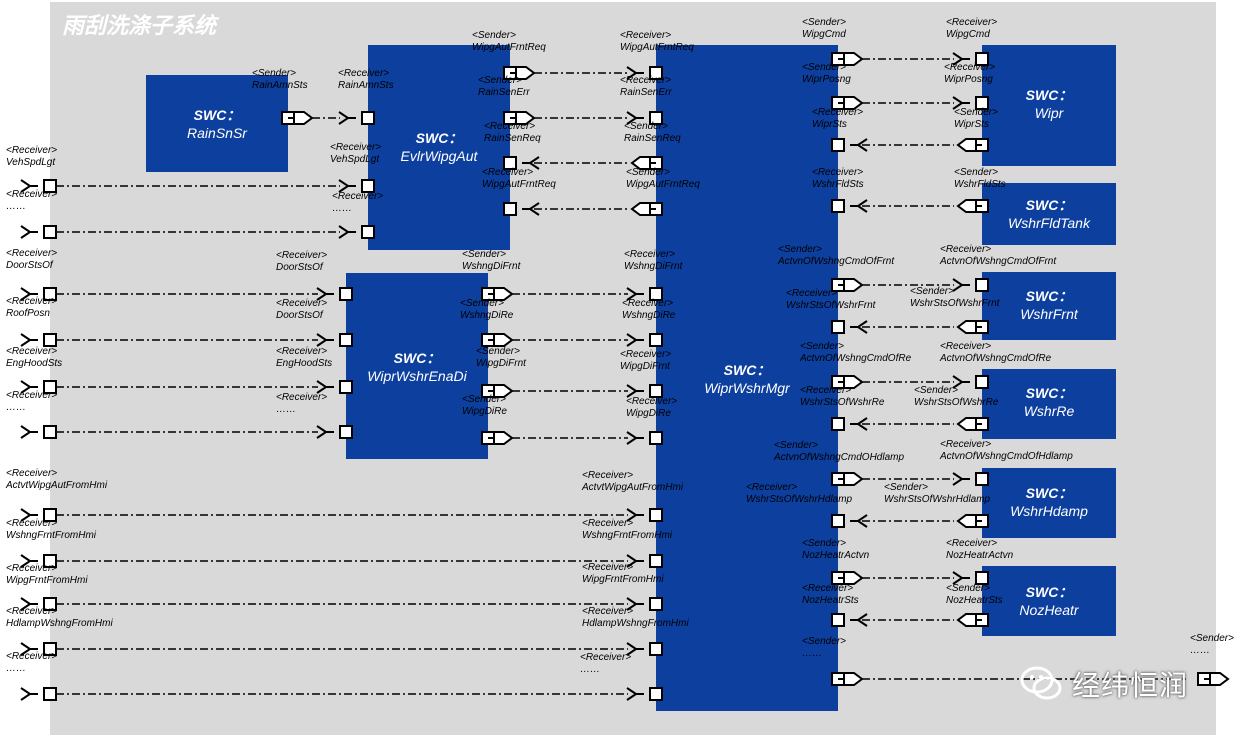 The image size is (1246, 737). I want to click on port-name: RainAmnSts, so click(280, 85).